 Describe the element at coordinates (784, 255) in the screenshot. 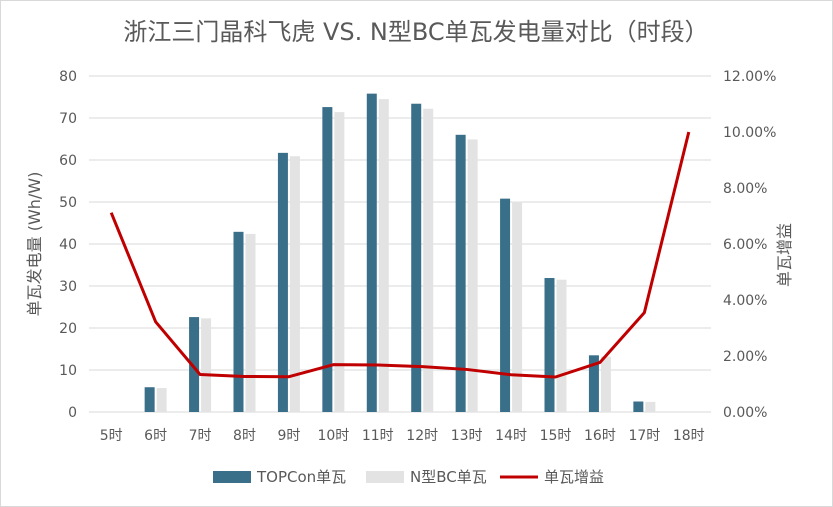

I see `y2-axis-label: 单瓦增益` at that location.